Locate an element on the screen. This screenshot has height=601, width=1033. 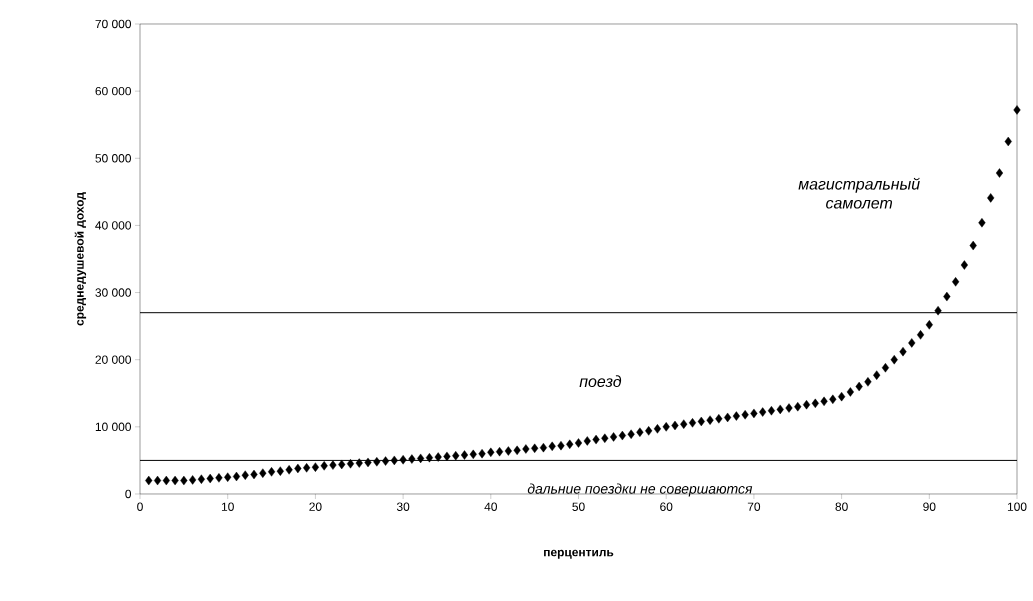
x-tick-label: 20 is located at coordinates (315, 506).